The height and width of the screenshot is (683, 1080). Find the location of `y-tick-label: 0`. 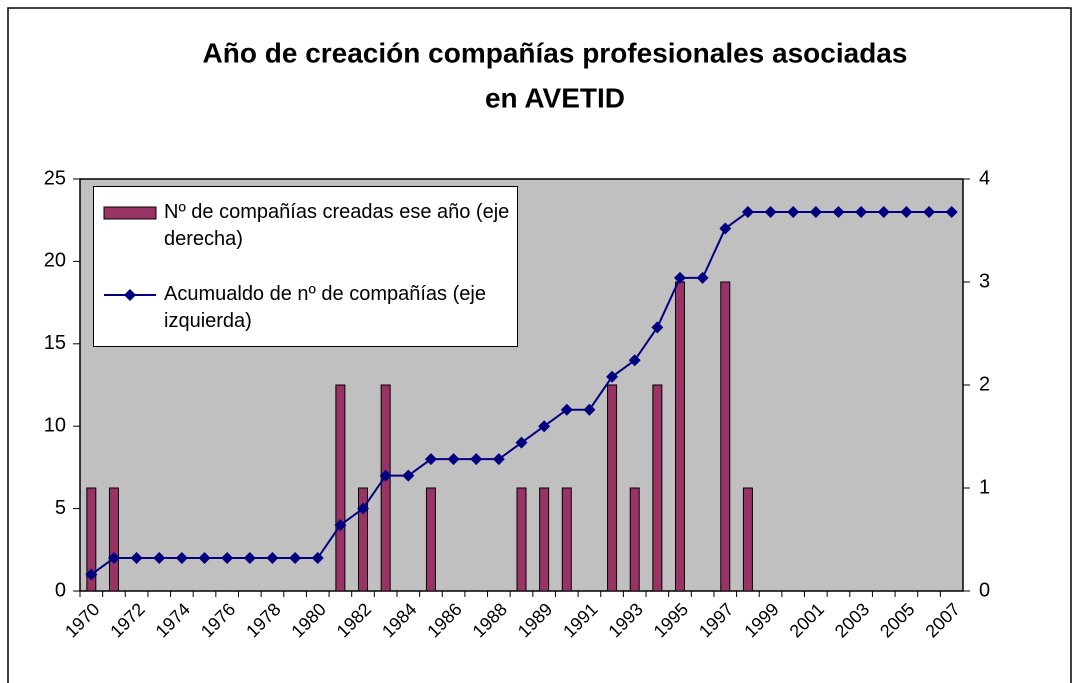

y-tick-label: 0 is located at coordinates (60, 590).